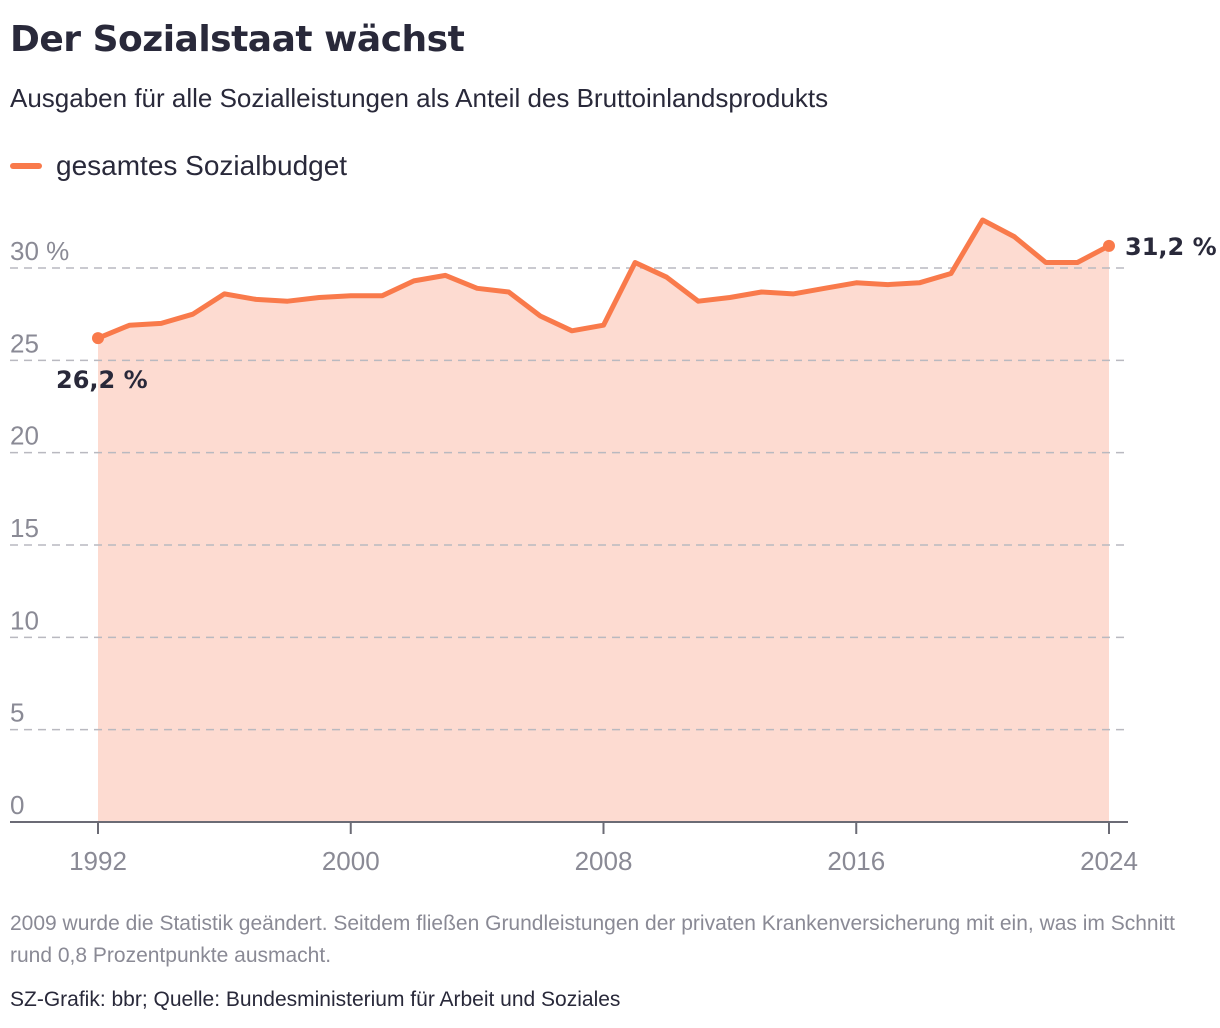 The image size is (1220, 1028). Describe the element at coordinates (604, 861) in the screenshot. I see `x-tick-label: 2008` at that location.